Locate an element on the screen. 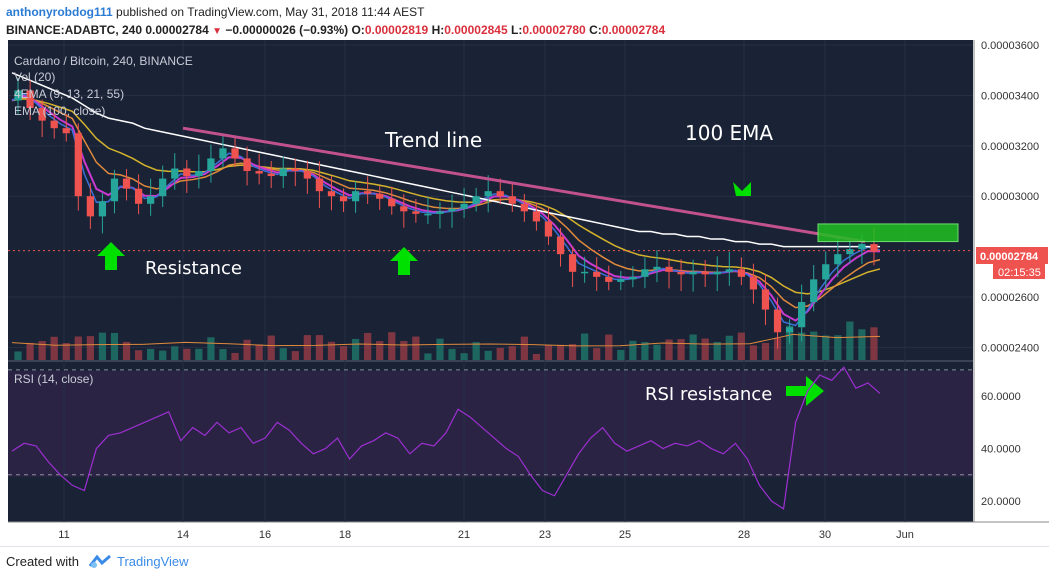 Image resolution: width=1049 pixels, height=579 pixels. author-link: anthonyrobdog111 is located at coordinates (59, 12).